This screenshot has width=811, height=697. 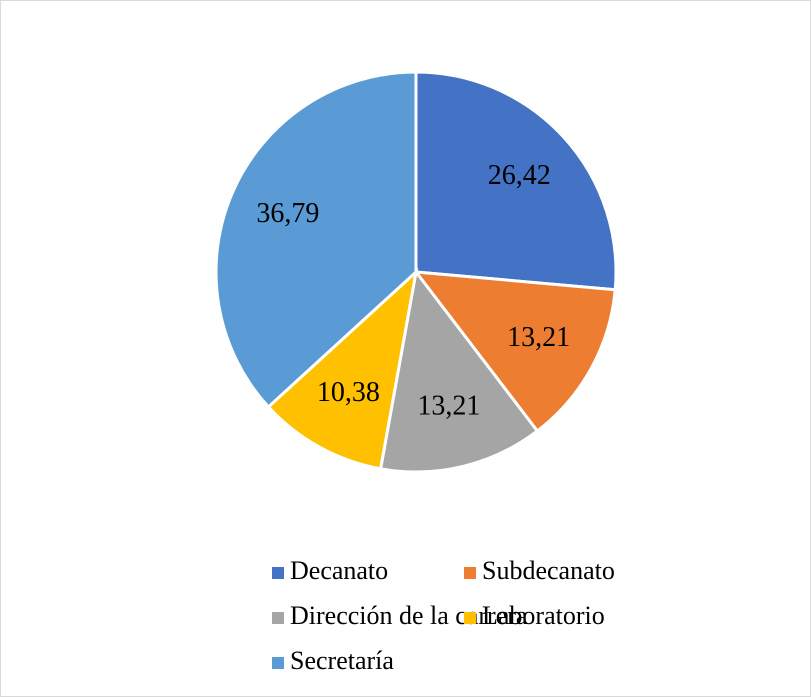 What do you see at coordinates (348, 392) in the screenshot?
I see `data-label: 10,38` at bounding box center [348, 392].